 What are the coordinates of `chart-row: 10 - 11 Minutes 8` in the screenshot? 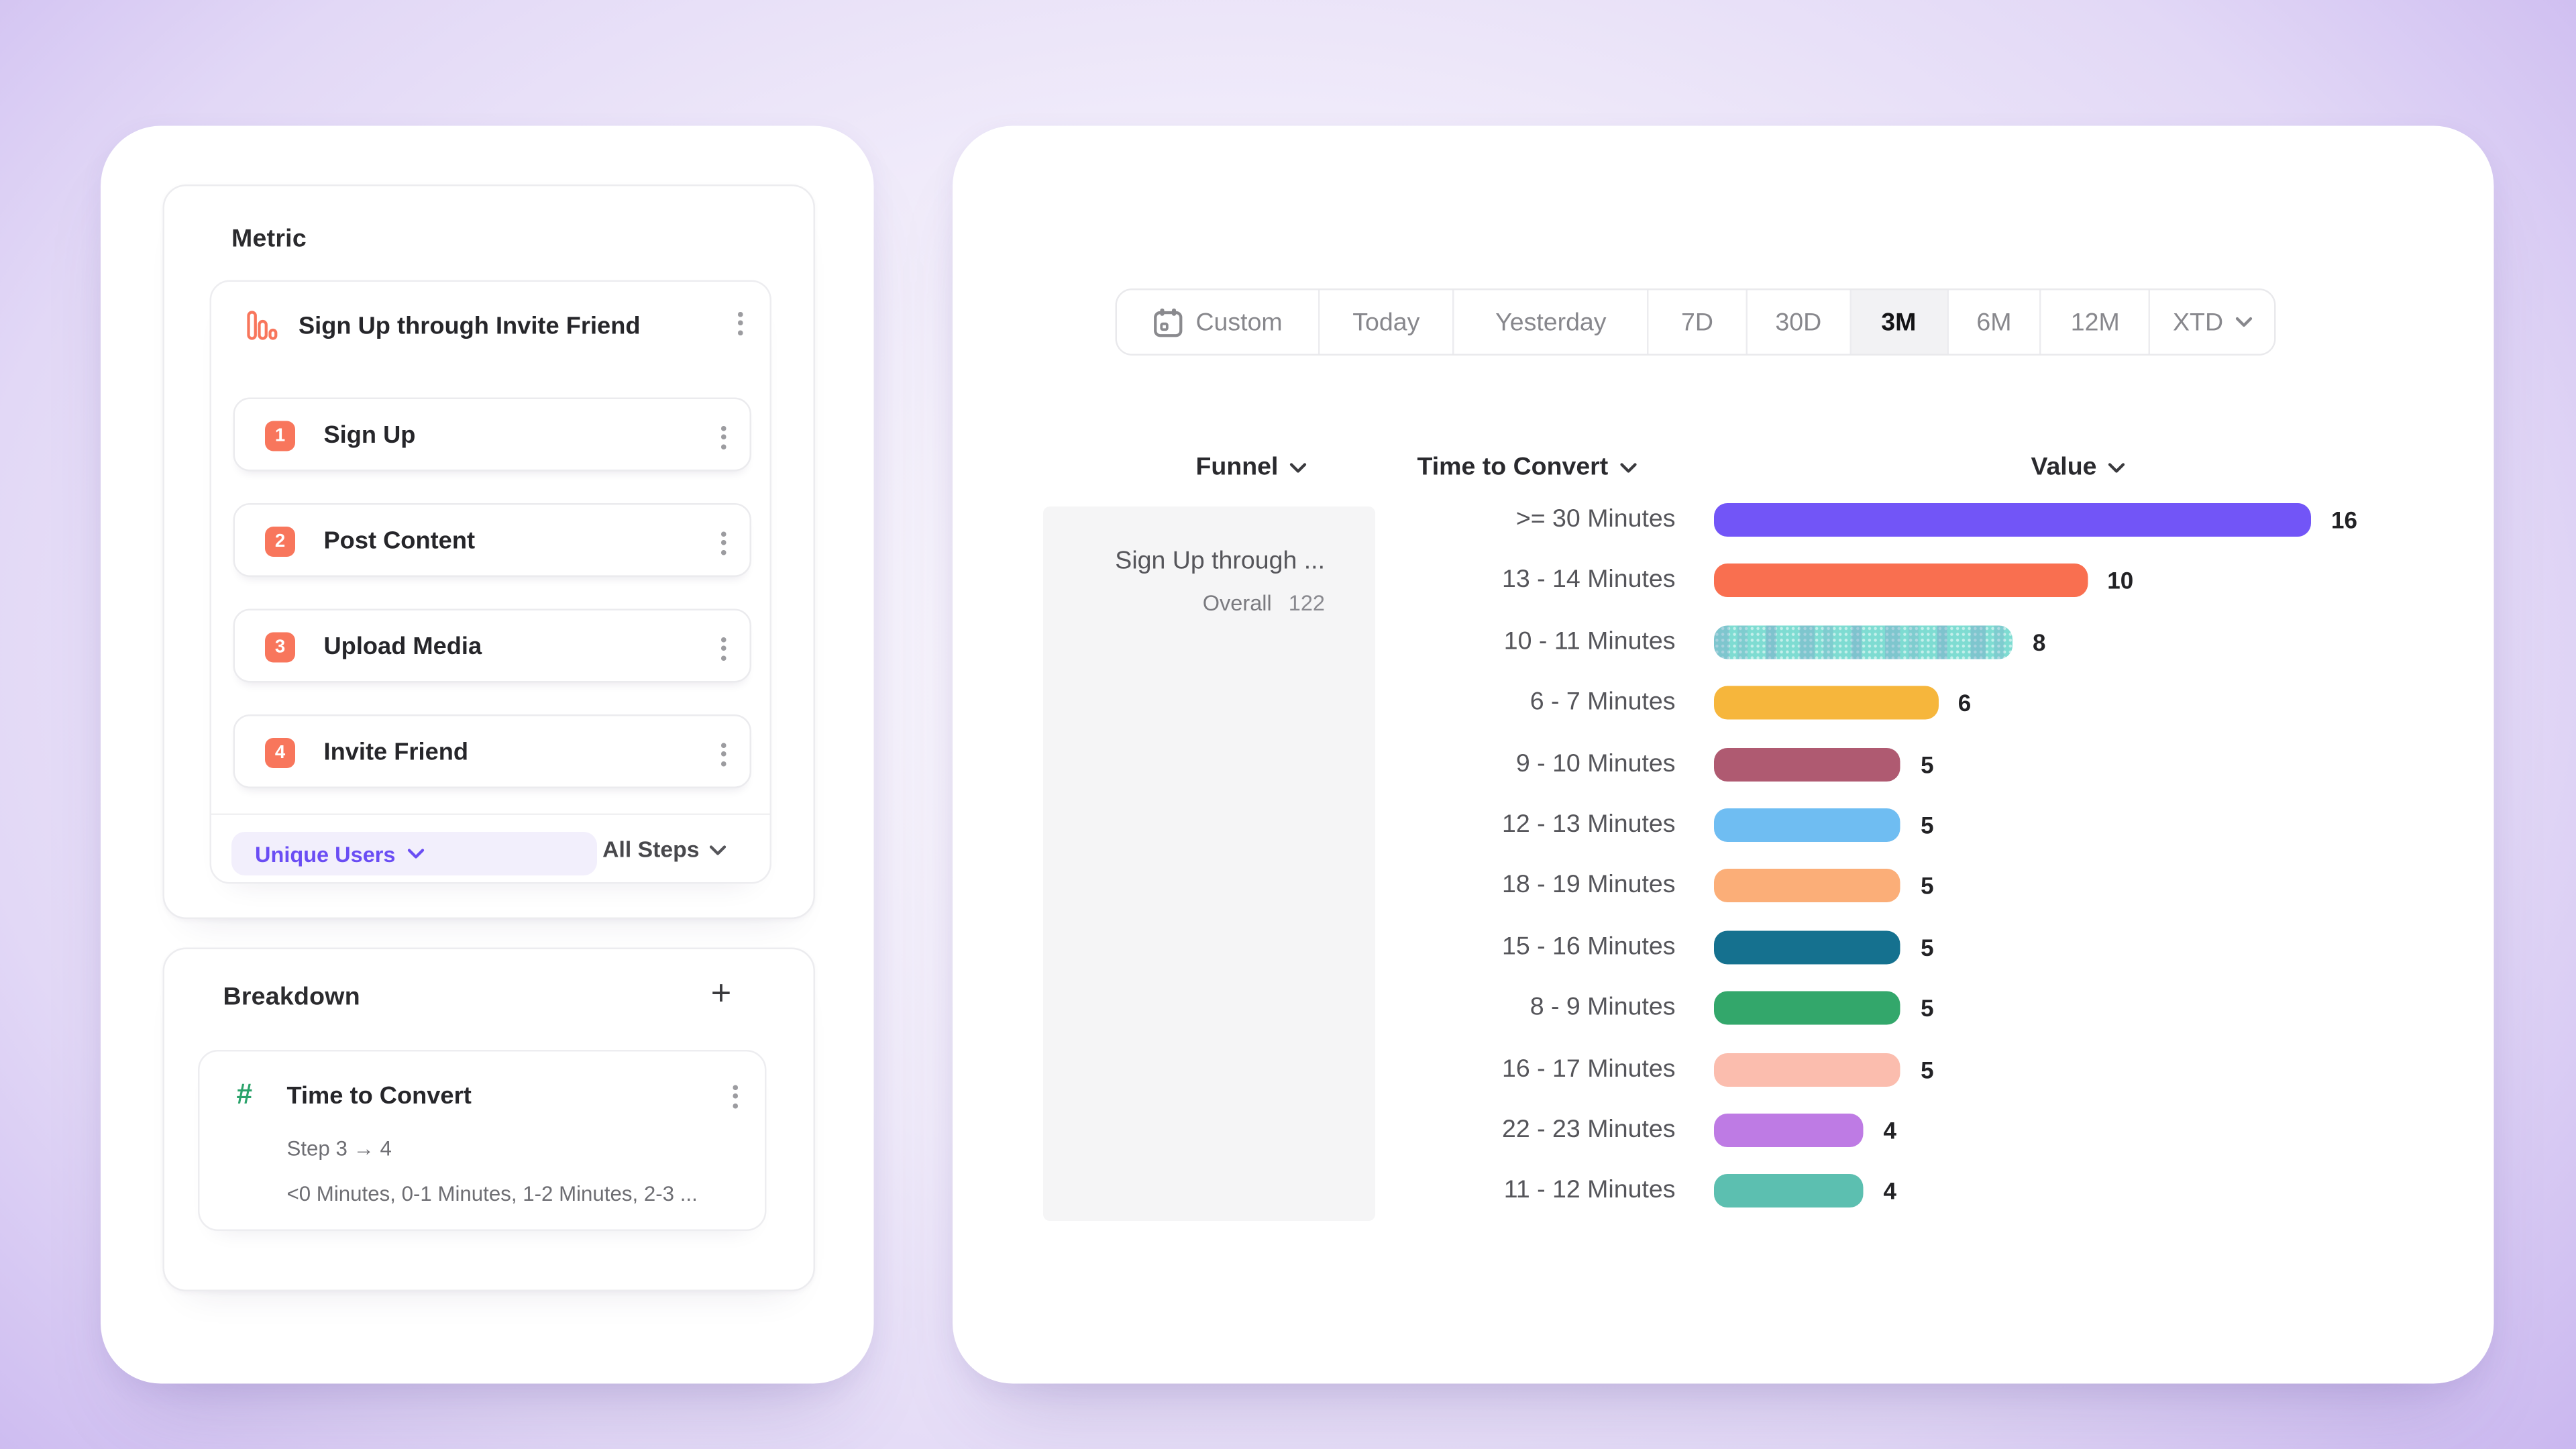 It's located at (1723, 642).